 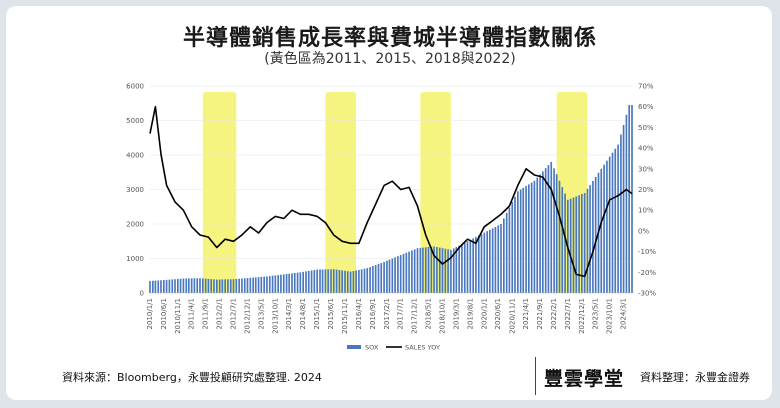 I want to click on x-tick-label: 2018/5/1, so click(x=428, y=313).